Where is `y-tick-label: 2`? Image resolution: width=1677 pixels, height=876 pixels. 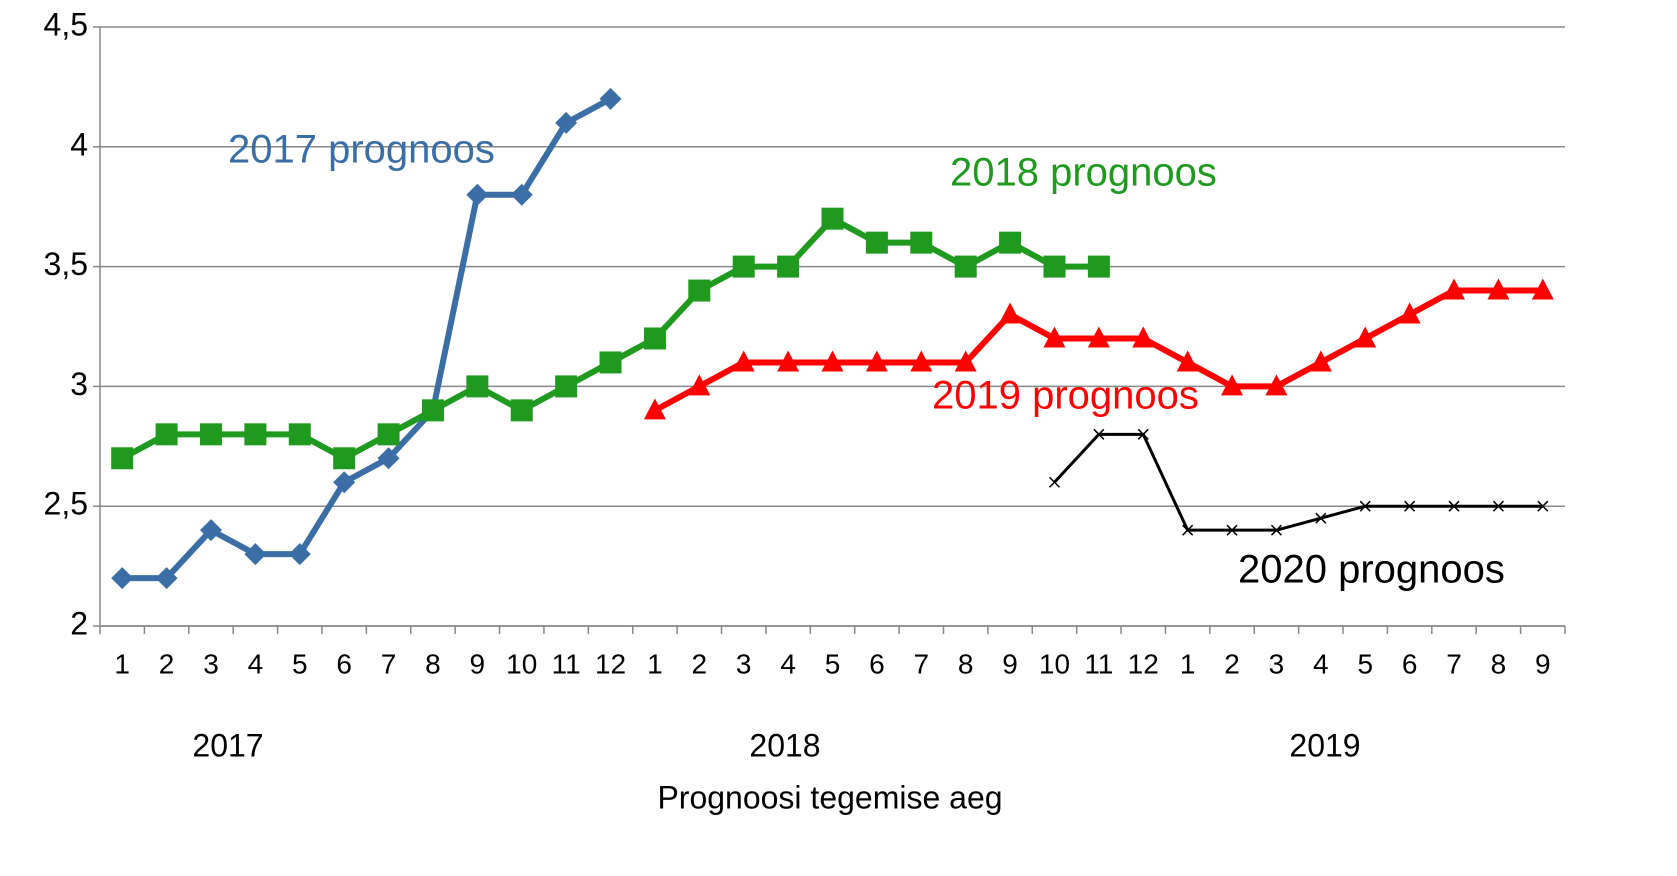
y-tick-label: 2 is located at coordinates (79, 623).